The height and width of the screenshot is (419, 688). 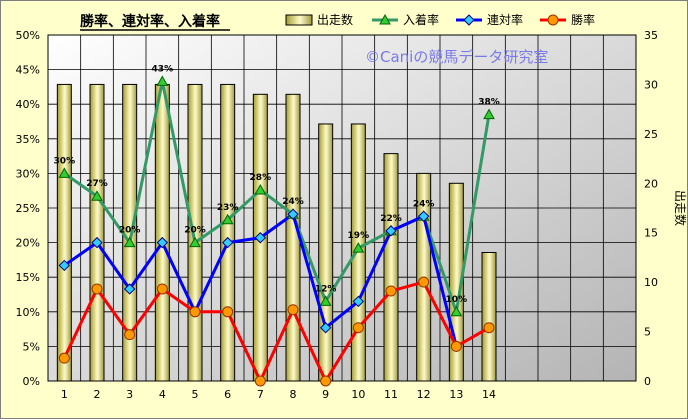 What do you see at coordinates (651, 35) in the screenshot?
I see `y-right-tick-label: 35` at bounding box center [651, 35].